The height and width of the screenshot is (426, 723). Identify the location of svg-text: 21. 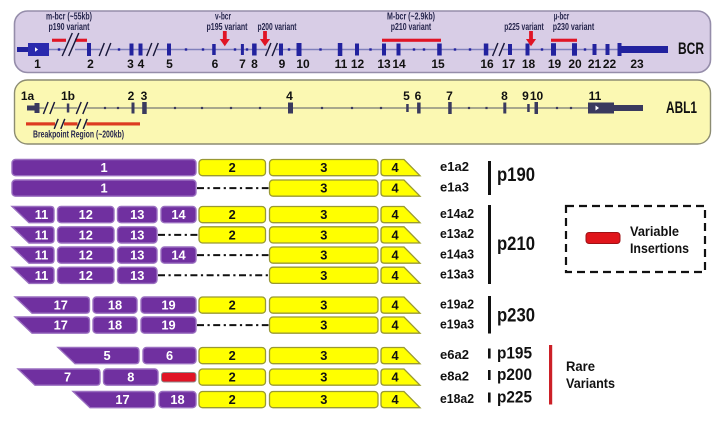
(595, 64).